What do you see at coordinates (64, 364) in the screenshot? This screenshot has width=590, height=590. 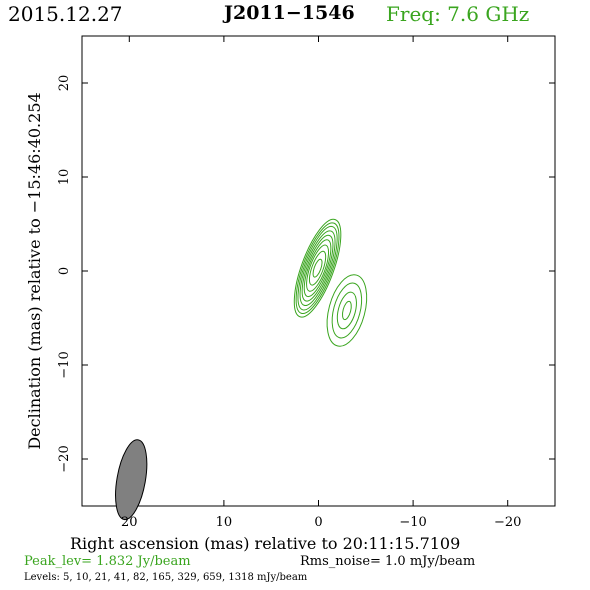 I see `y-tick-label: −10` at bounding box center [64, 364].